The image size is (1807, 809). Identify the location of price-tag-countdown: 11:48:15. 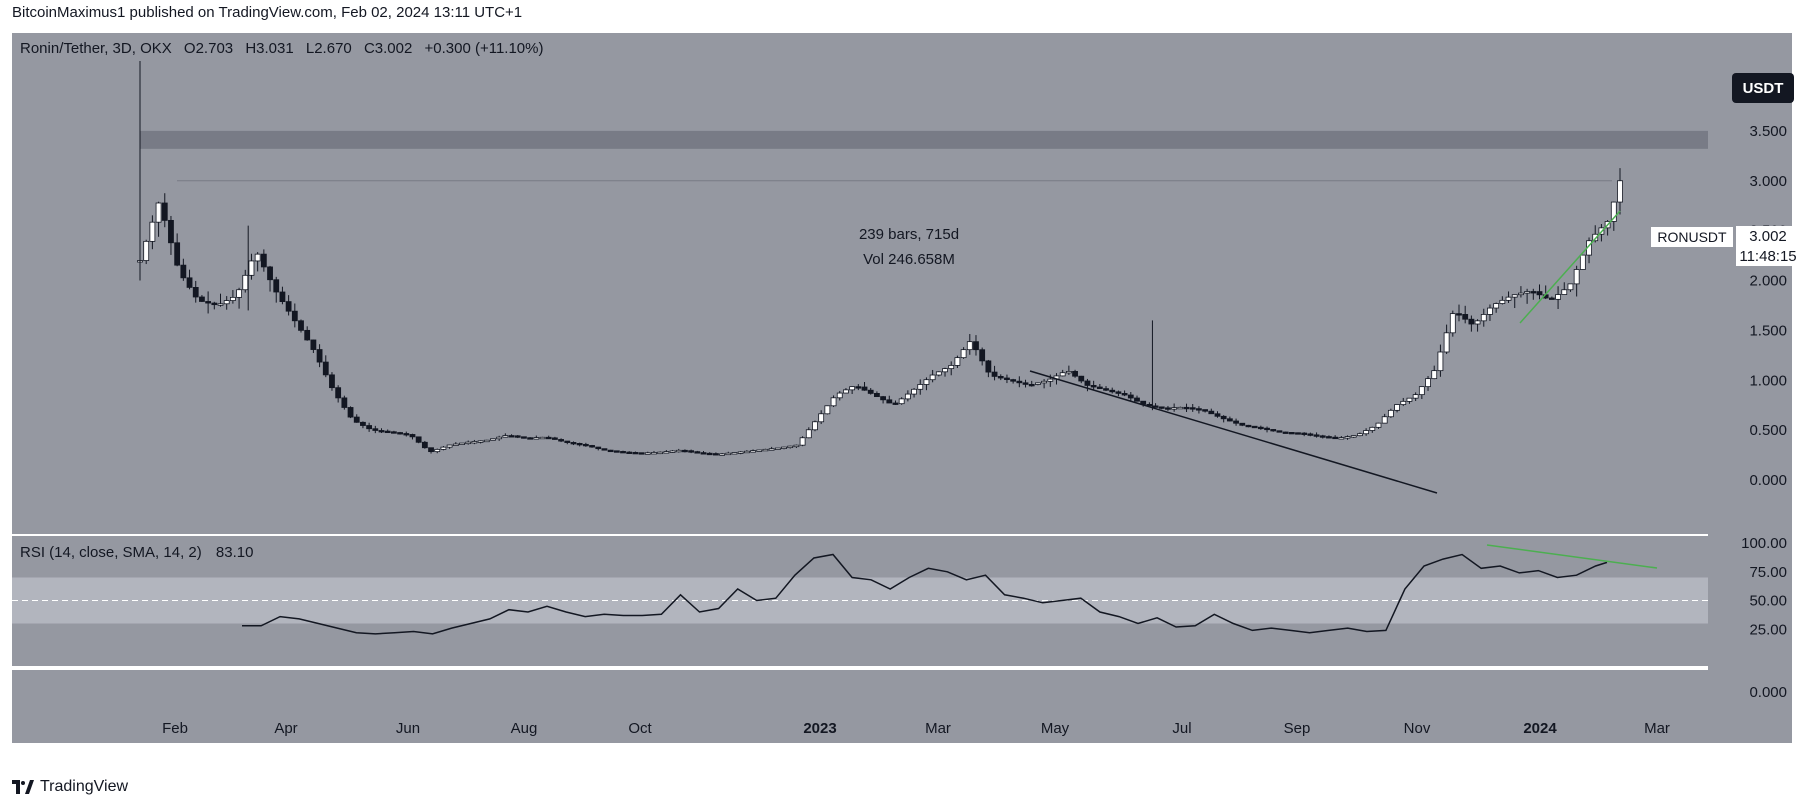
(1768, 256).